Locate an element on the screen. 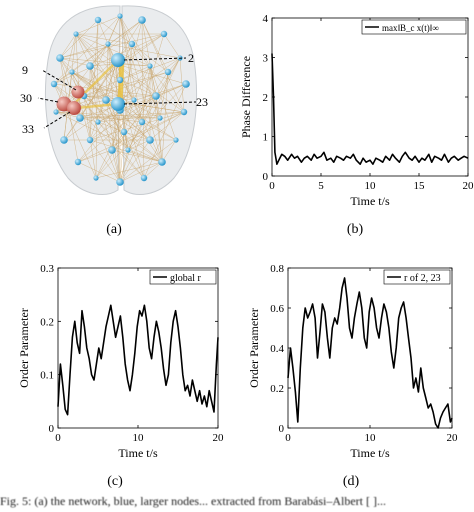  node-label: 23 is located at coordinates (202, 102).